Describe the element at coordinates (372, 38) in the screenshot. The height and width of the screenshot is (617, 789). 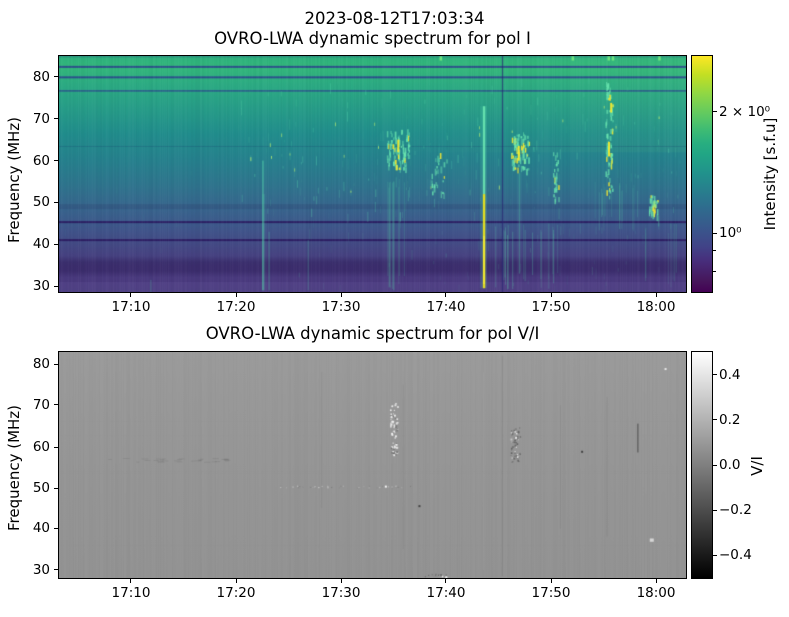
I see `panel-pol-i-title: OVRO-LWA dynamic spectrum for pol I` at that location.